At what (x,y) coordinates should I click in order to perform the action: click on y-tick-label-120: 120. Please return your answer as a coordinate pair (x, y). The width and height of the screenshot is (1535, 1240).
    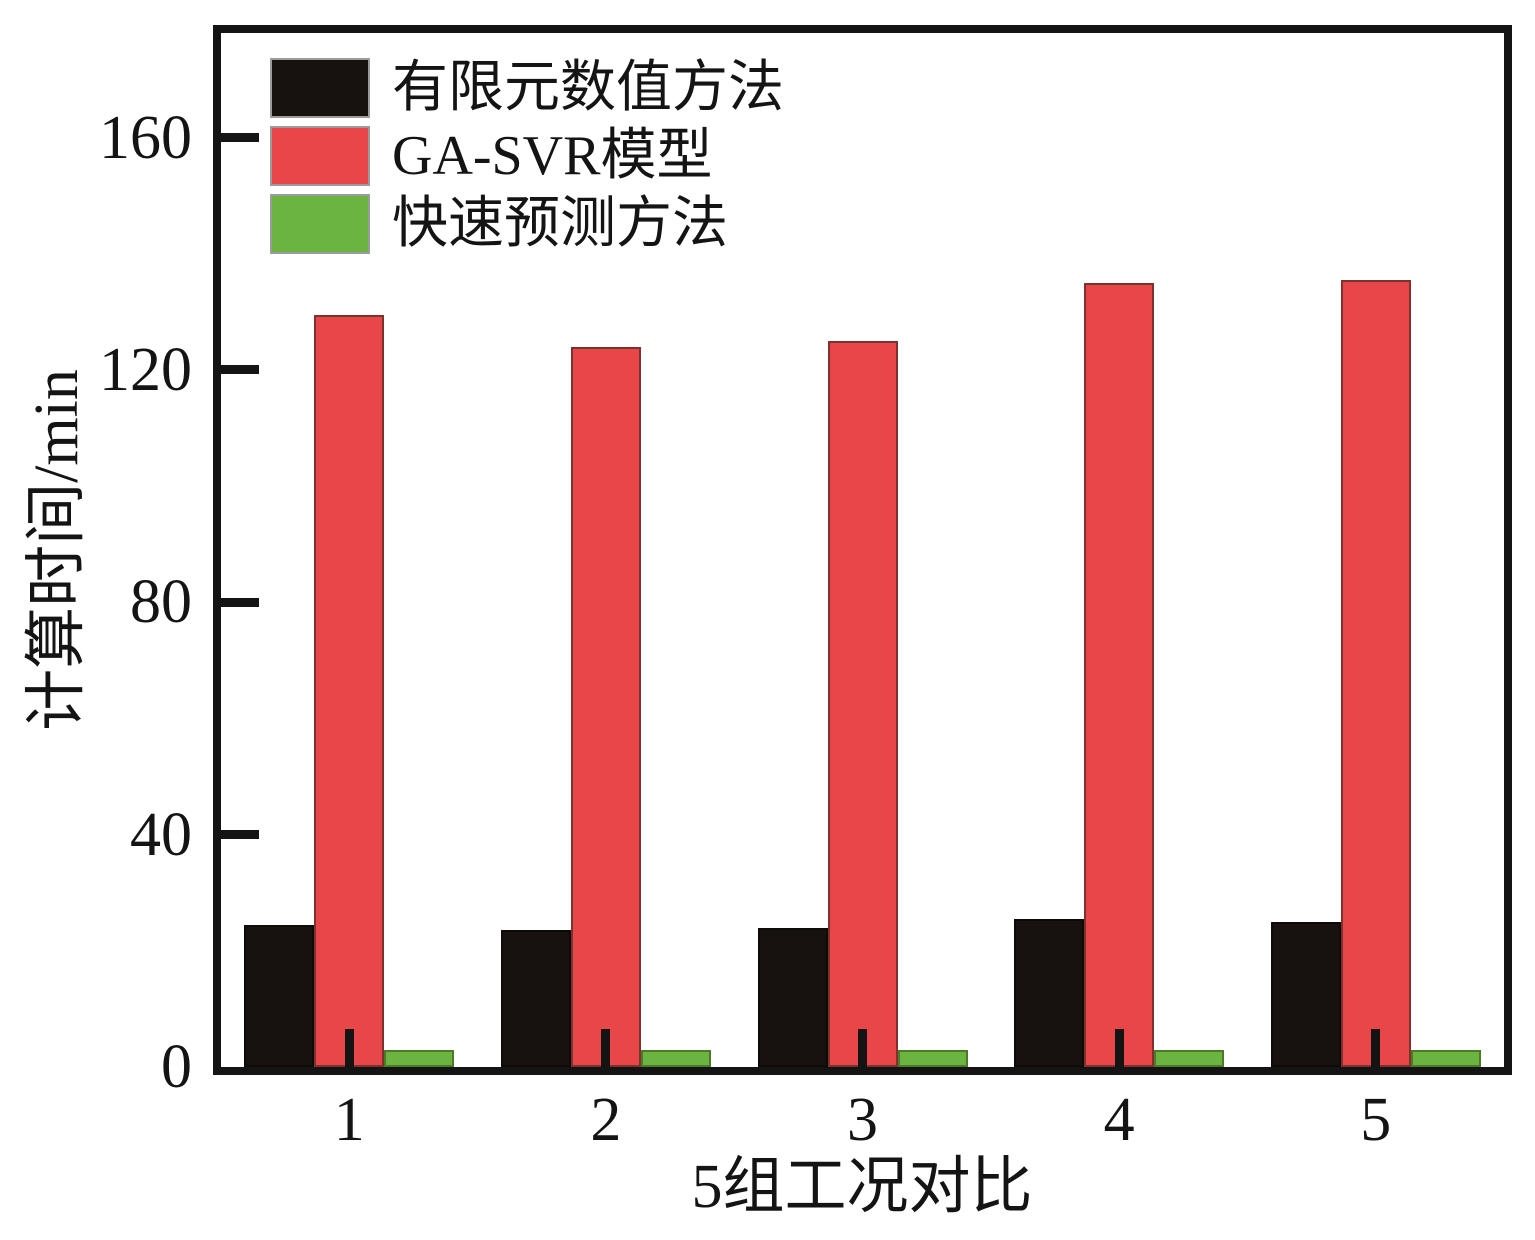
    Looking at the image, I should click on (145, 369).